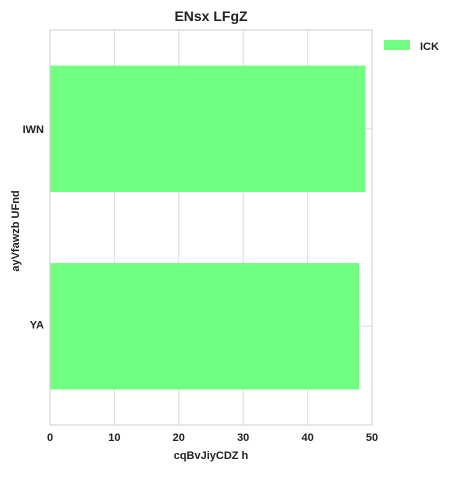  What do you see at coordinates (211, 456) in the screenshot?
I see `x-axis-label: cqBvJiyCDZ h` at bounding box center [211, 456].